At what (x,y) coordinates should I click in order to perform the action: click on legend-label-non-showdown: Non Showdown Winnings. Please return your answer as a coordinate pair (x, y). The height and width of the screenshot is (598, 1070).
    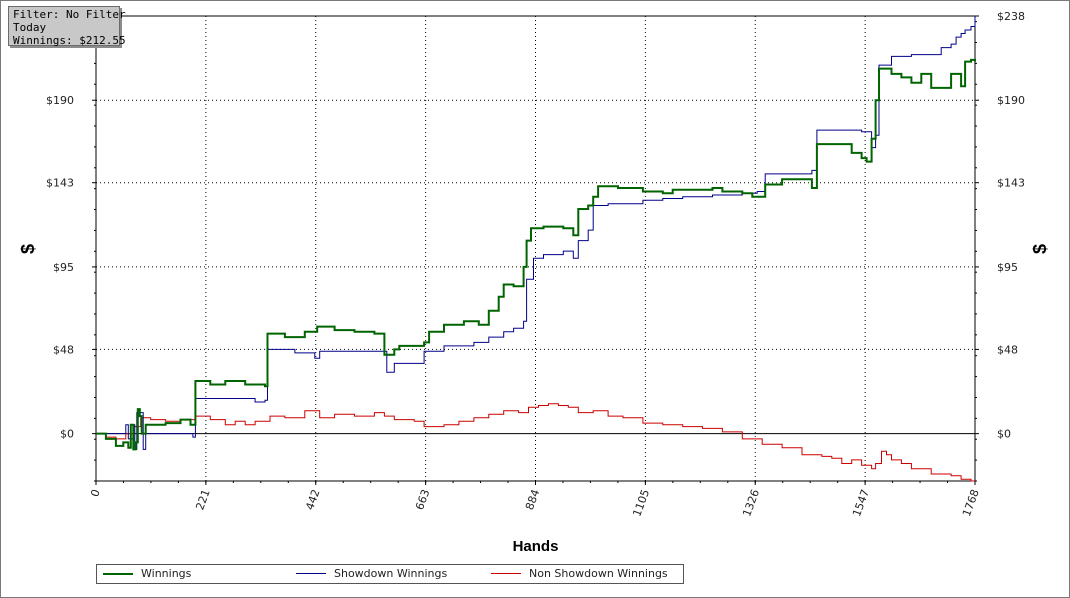
    Looking at the image, I should click on (598, 573).